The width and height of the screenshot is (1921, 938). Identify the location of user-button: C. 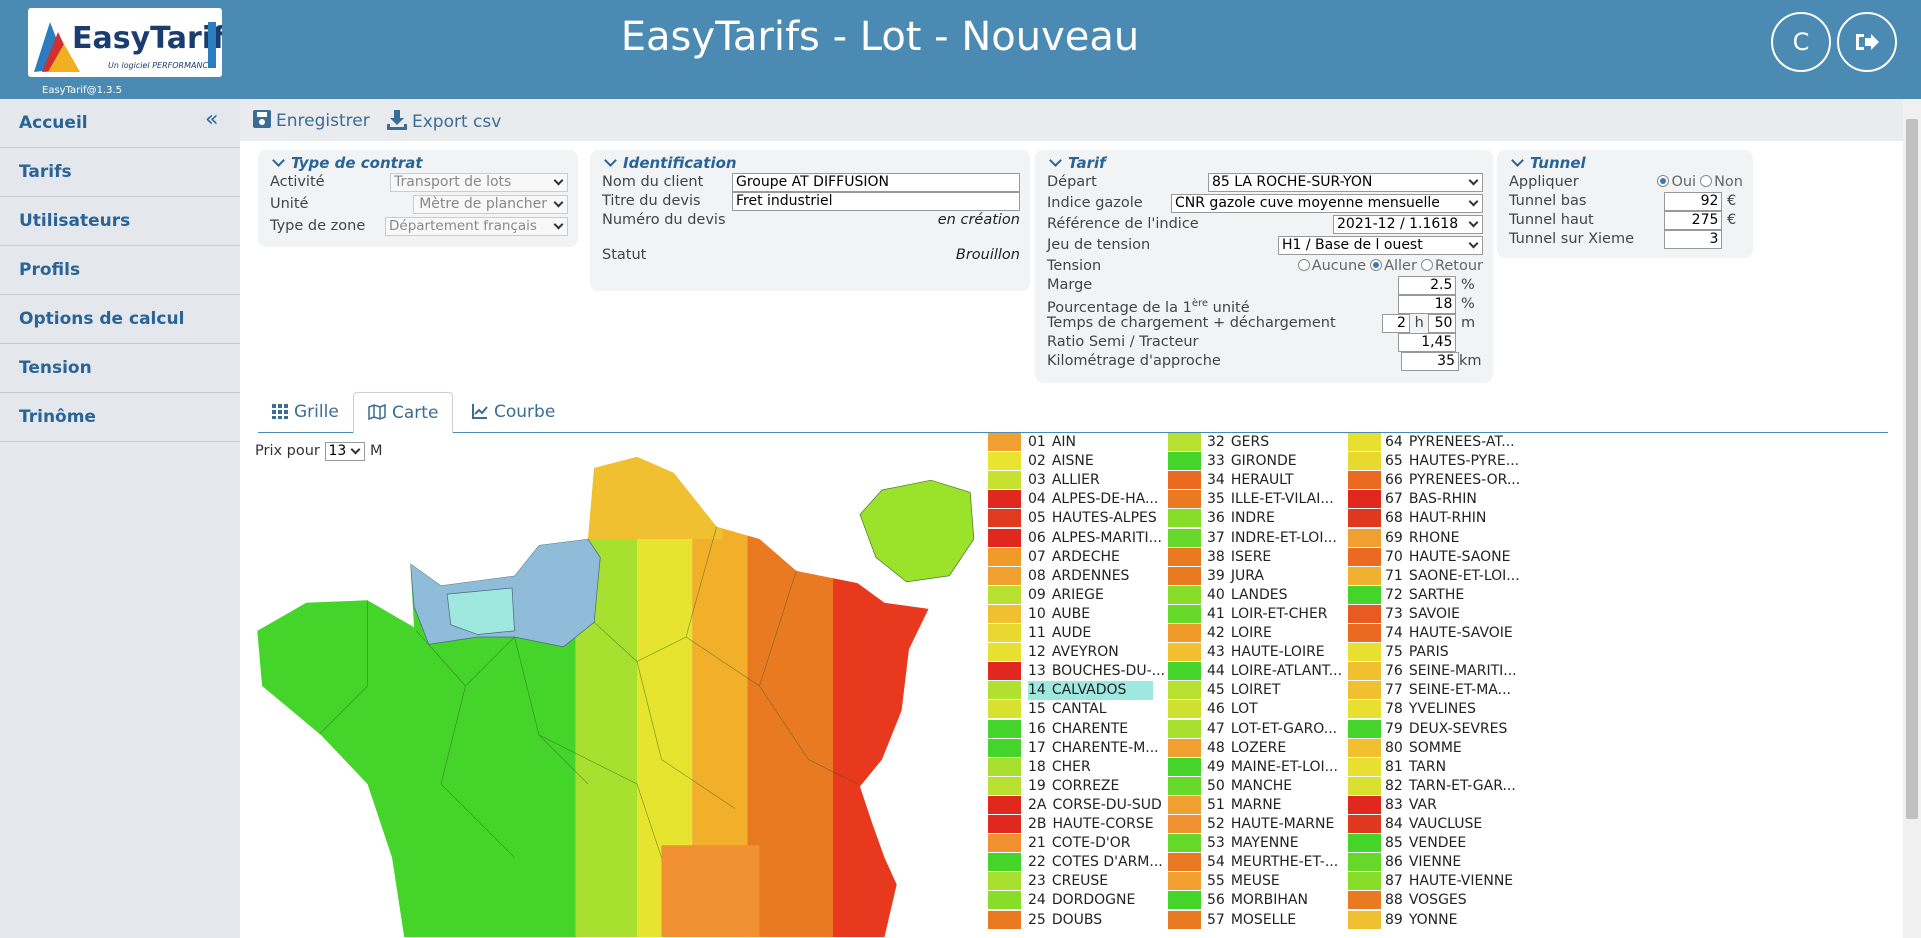
(1801, 42).